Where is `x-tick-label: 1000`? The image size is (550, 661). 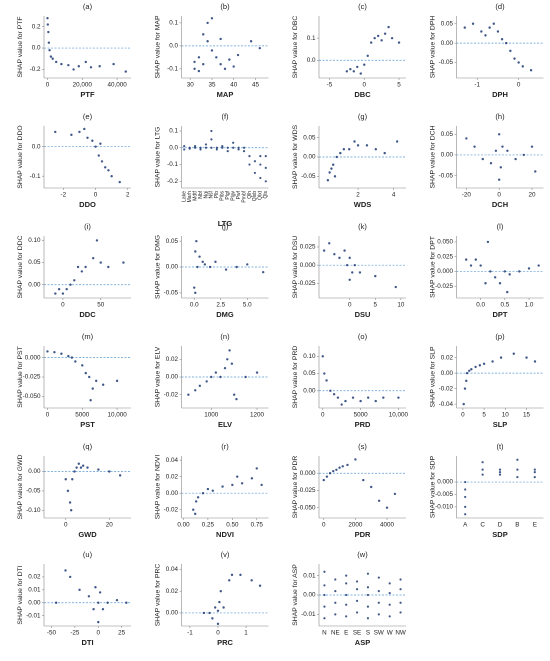 x-tick-label: 1000 is located at coordinates (211, 415).